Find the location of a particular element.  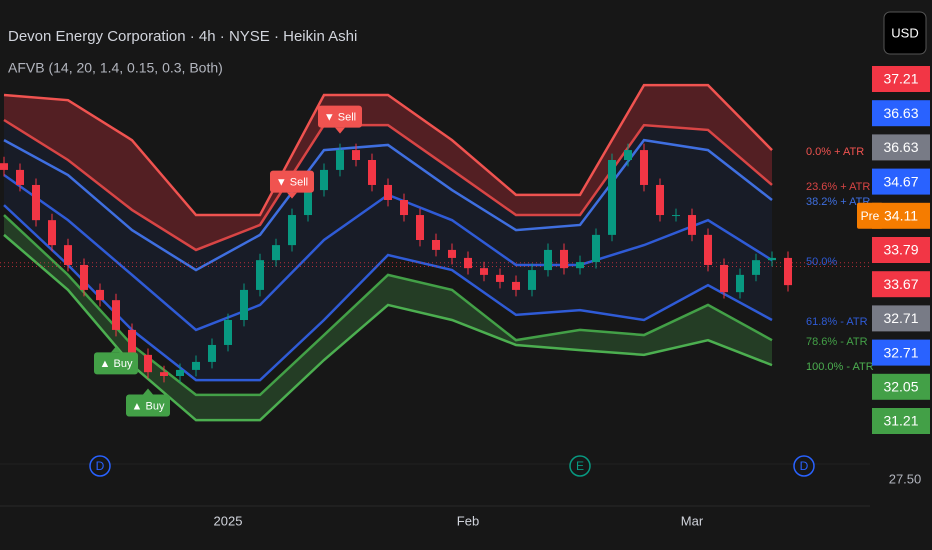

price-label: 33.67 is located at coordinates (900, 284).